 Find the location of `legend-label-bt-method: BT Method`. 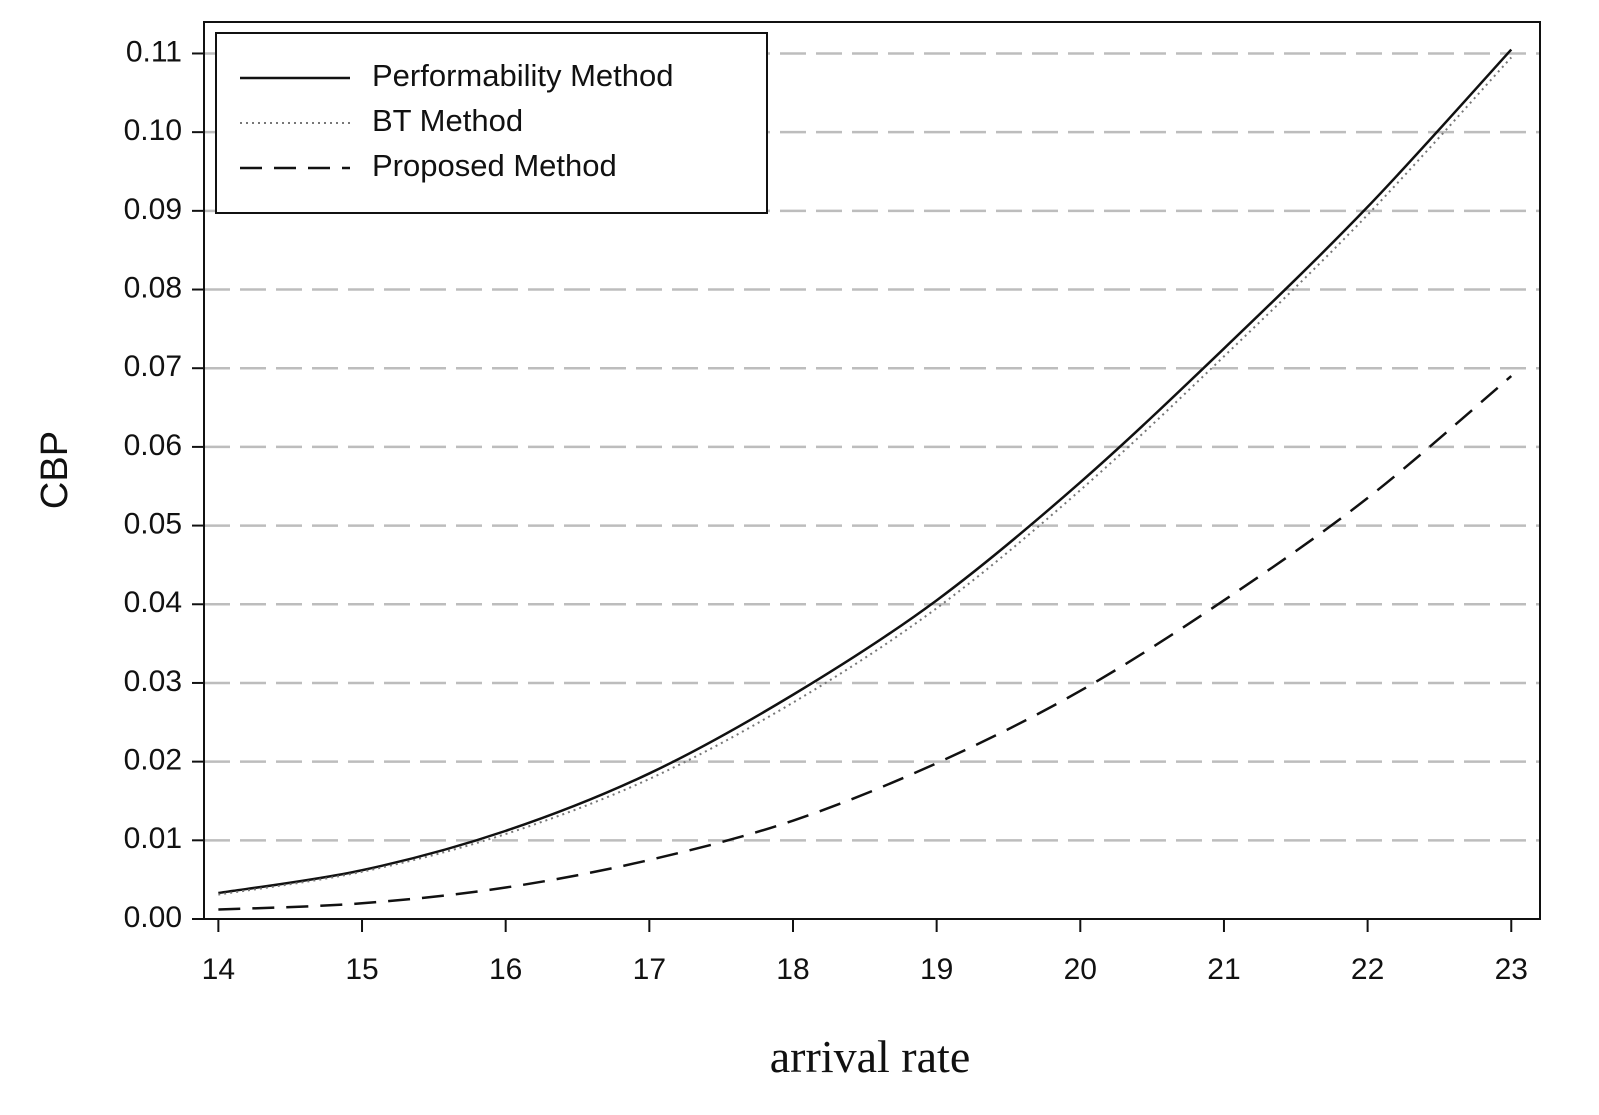

legend-label-bt-method: BT Method is located at coordinates (447, 120).